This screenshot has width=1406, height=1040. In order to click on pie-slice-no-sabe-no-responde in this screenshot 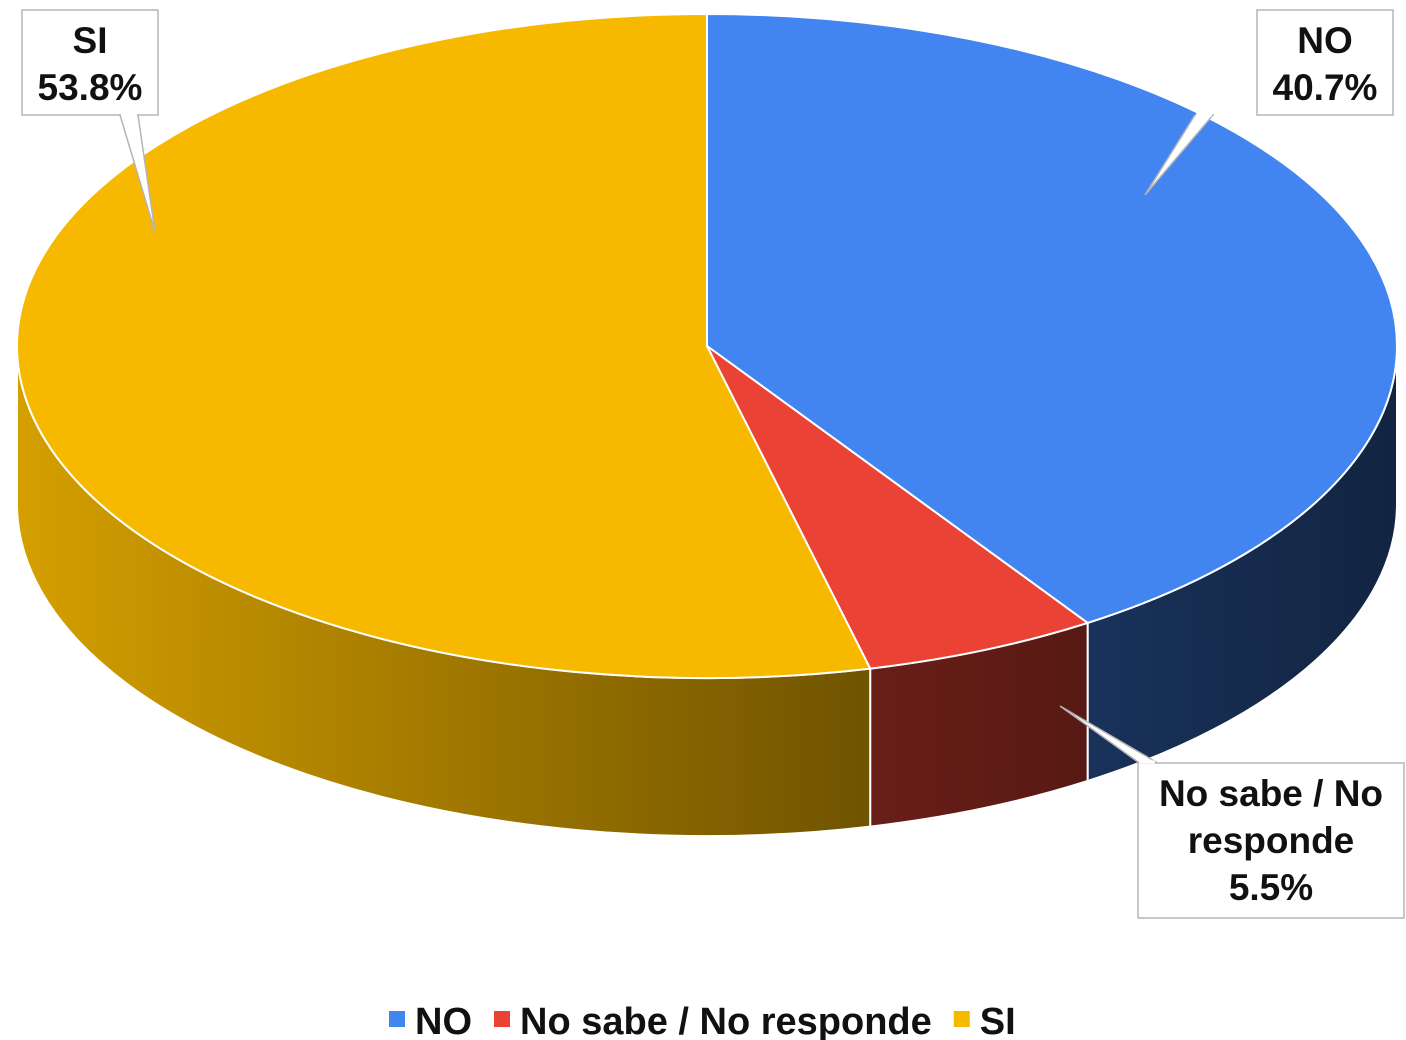, I will do `click(898, 507)`.